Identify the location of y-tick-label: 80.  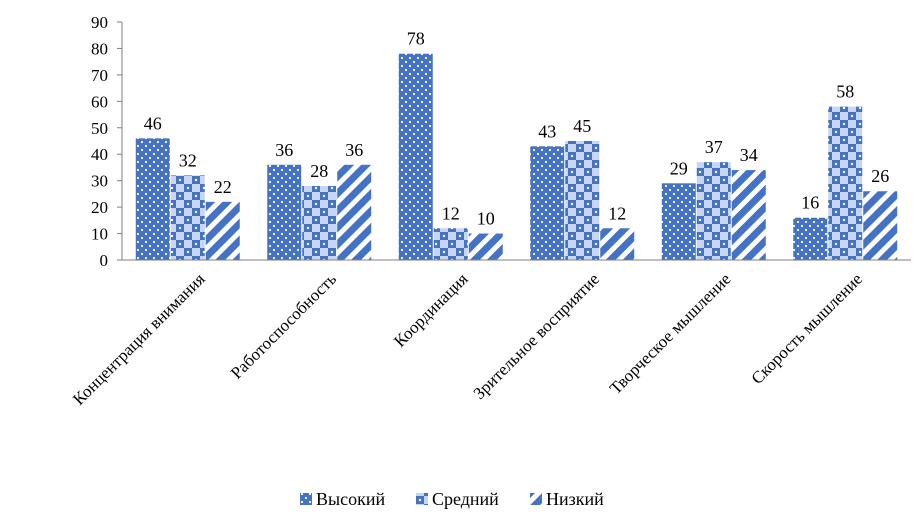
(99, 48).